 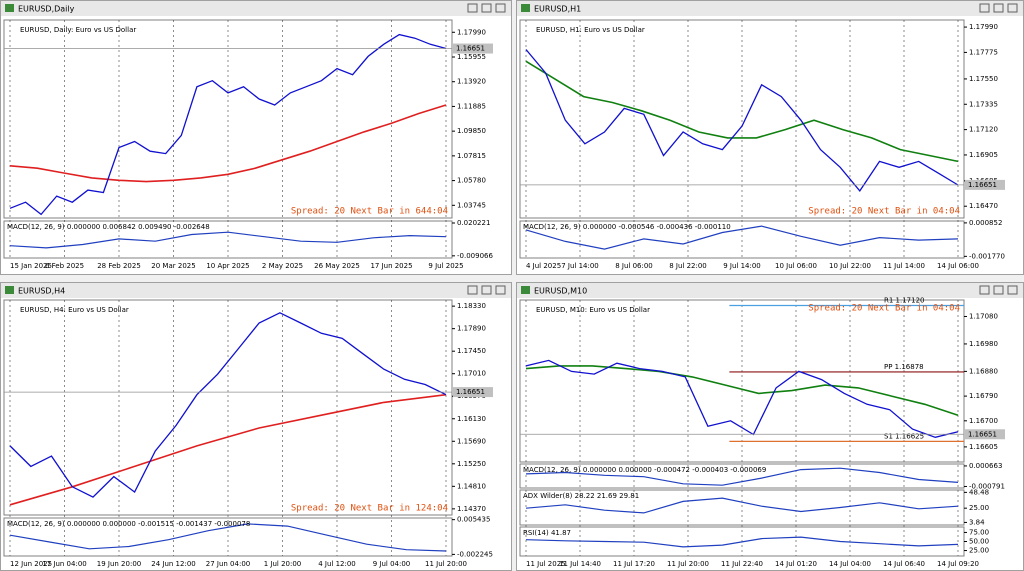 What do you see at coordinates (546, 564) in the screenshot?
I see `date-label: 11 Jul 2025` at bounding box center [546, 564].